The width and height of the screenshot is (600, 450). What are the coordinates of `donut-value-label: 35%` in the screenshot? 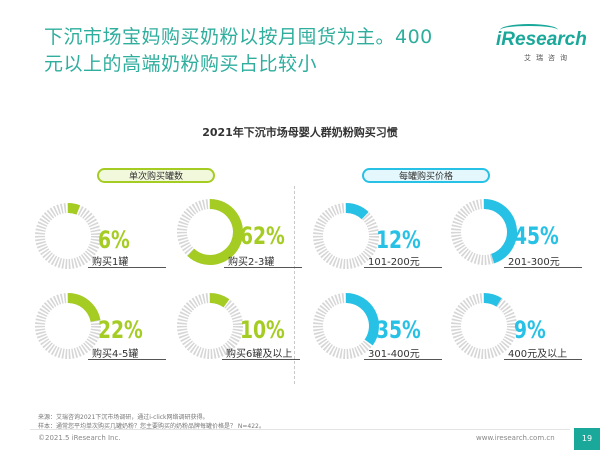 It's located at (398, 330).